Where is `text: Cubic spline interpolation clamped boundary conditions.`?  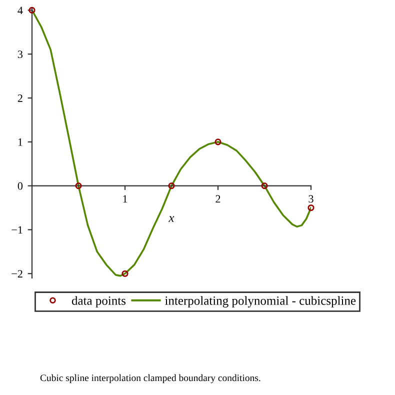
text: Cubic spline interpolation clamped boundary conditions. is located at coordinates (150, 379).